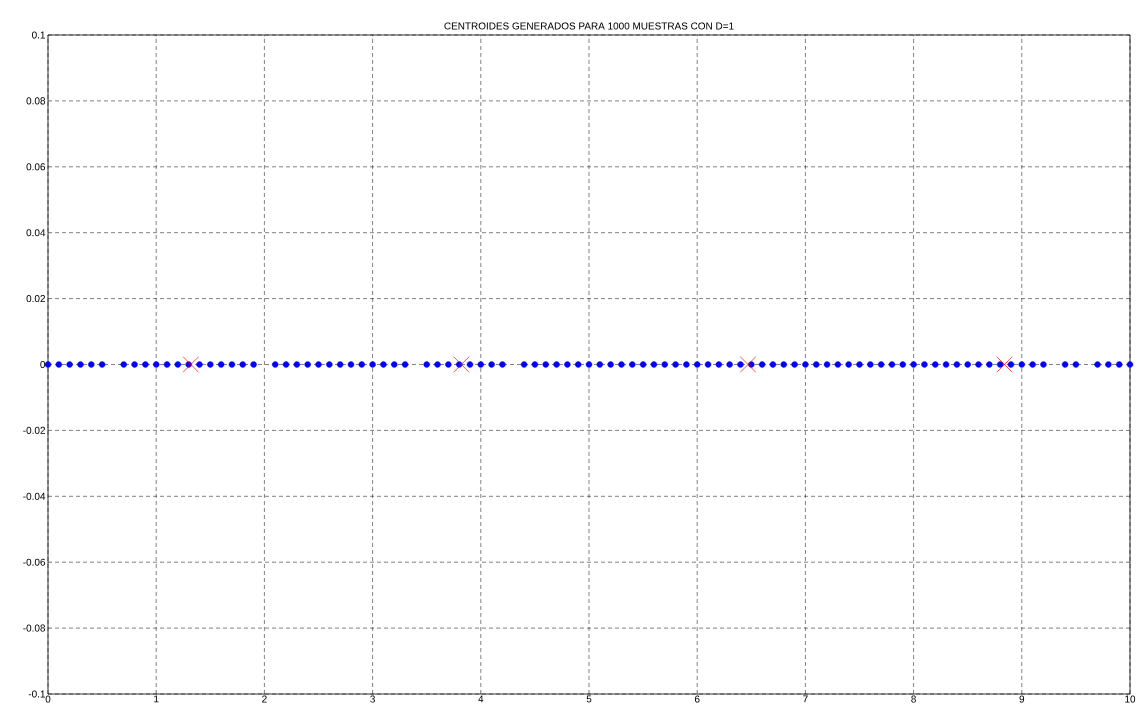  What do you see at coordinates (697, 699) in the screenshot?
I see `x-tick-label: 6` at bounding box center [697, 699].